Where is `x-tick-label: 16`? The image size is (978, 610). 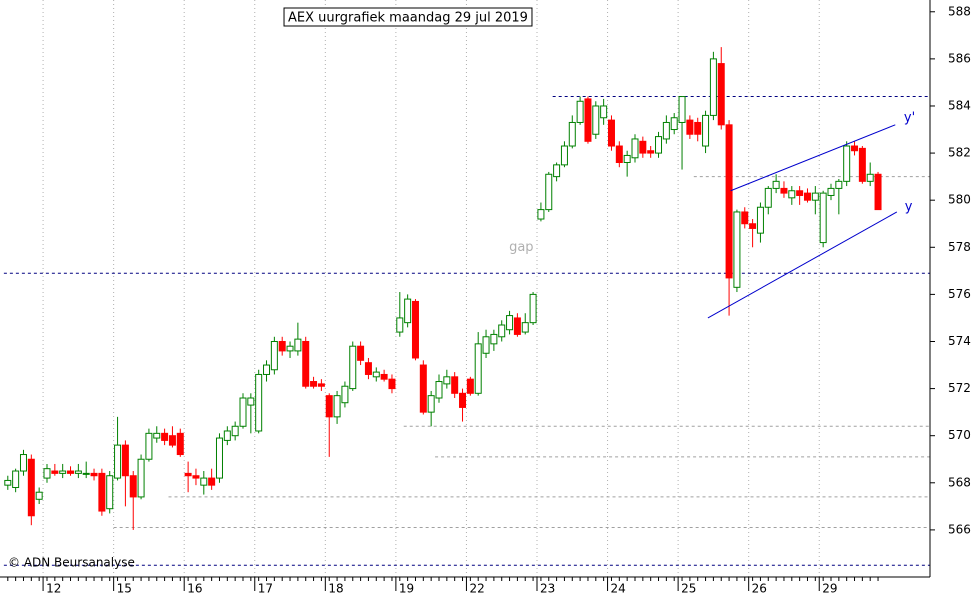 x-tick-label: 16 is located at coordinates (194, 589).